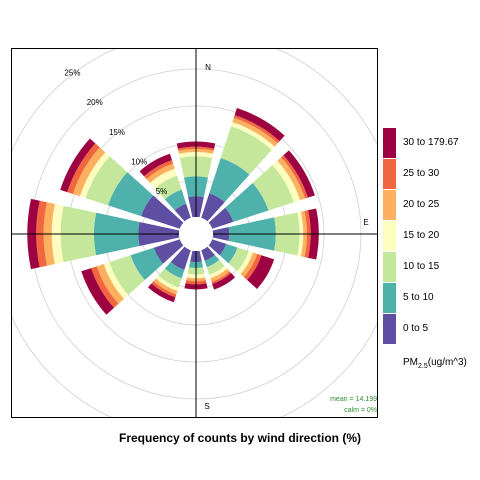 Image resolution: width=480 pixels, height=480 pixels. I want to click on wedge-dir330-bin1, so click(175, 200).